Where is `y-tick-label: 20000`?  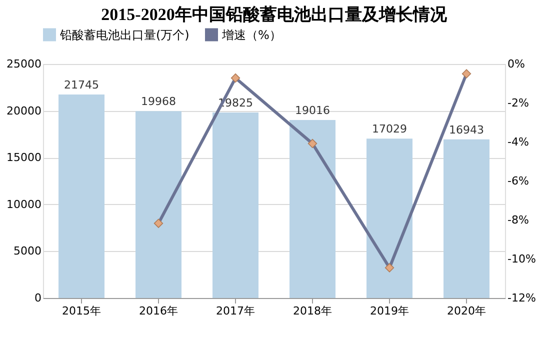
y-tick-label: 20000 is located at coordinates (24, 111).